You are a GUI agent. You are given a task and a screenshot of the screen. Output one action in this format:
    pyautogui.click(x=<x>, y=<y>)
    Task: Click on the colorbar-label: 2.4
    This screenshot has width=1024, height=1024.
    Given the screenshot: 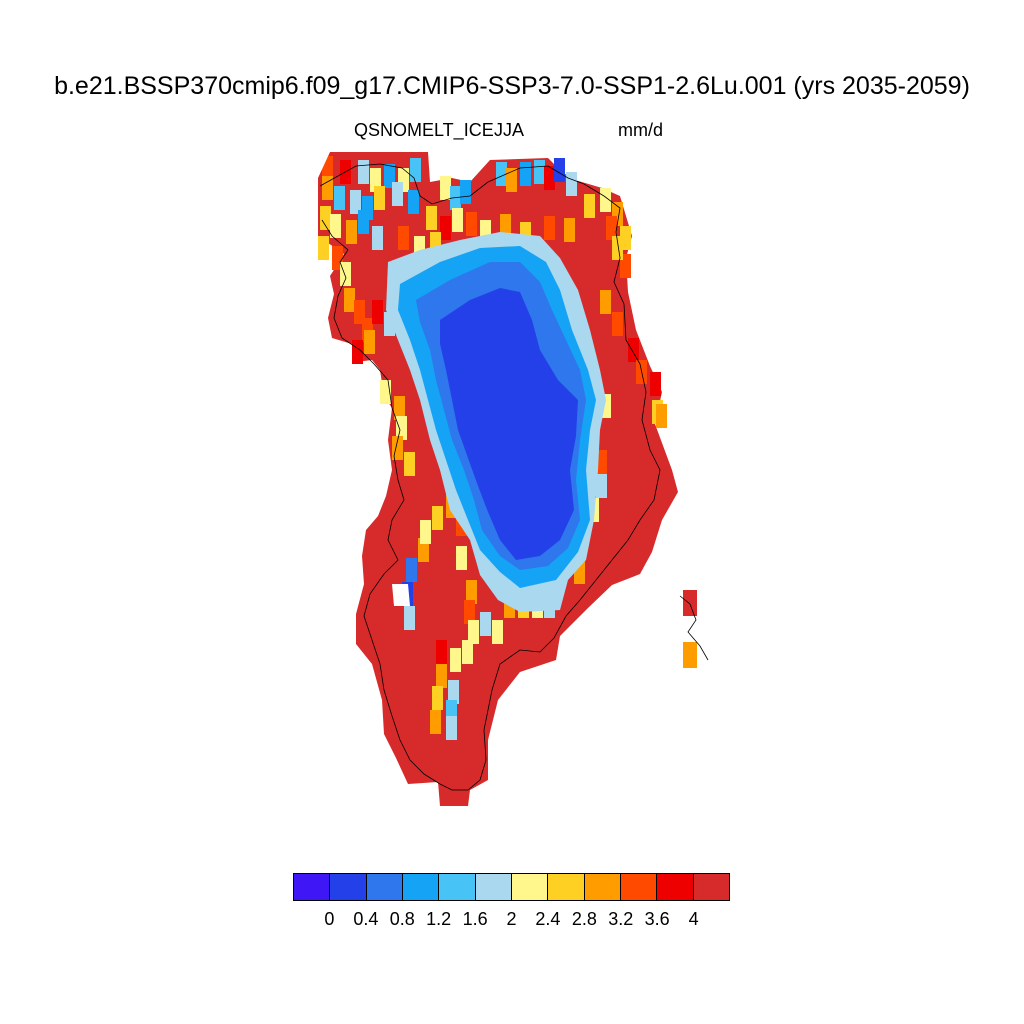 What is the action you would take?
    pyautogui.click(x=548, y=919)
    